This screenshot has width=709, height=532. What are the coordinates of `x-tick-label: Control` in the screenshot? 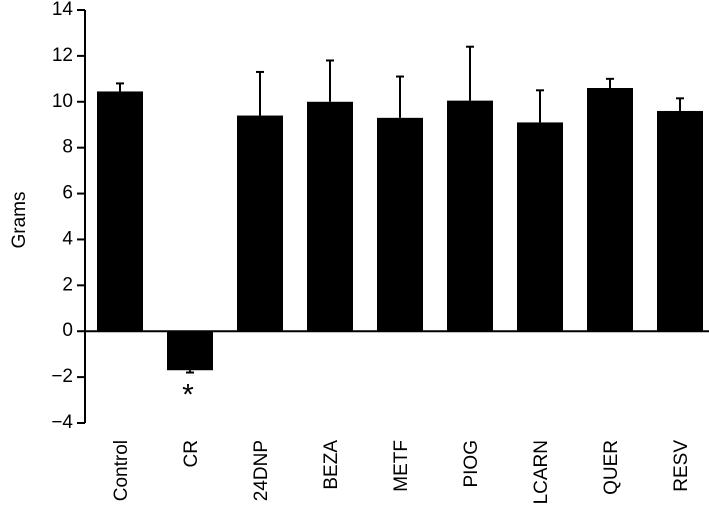 It's located at (121, 470).